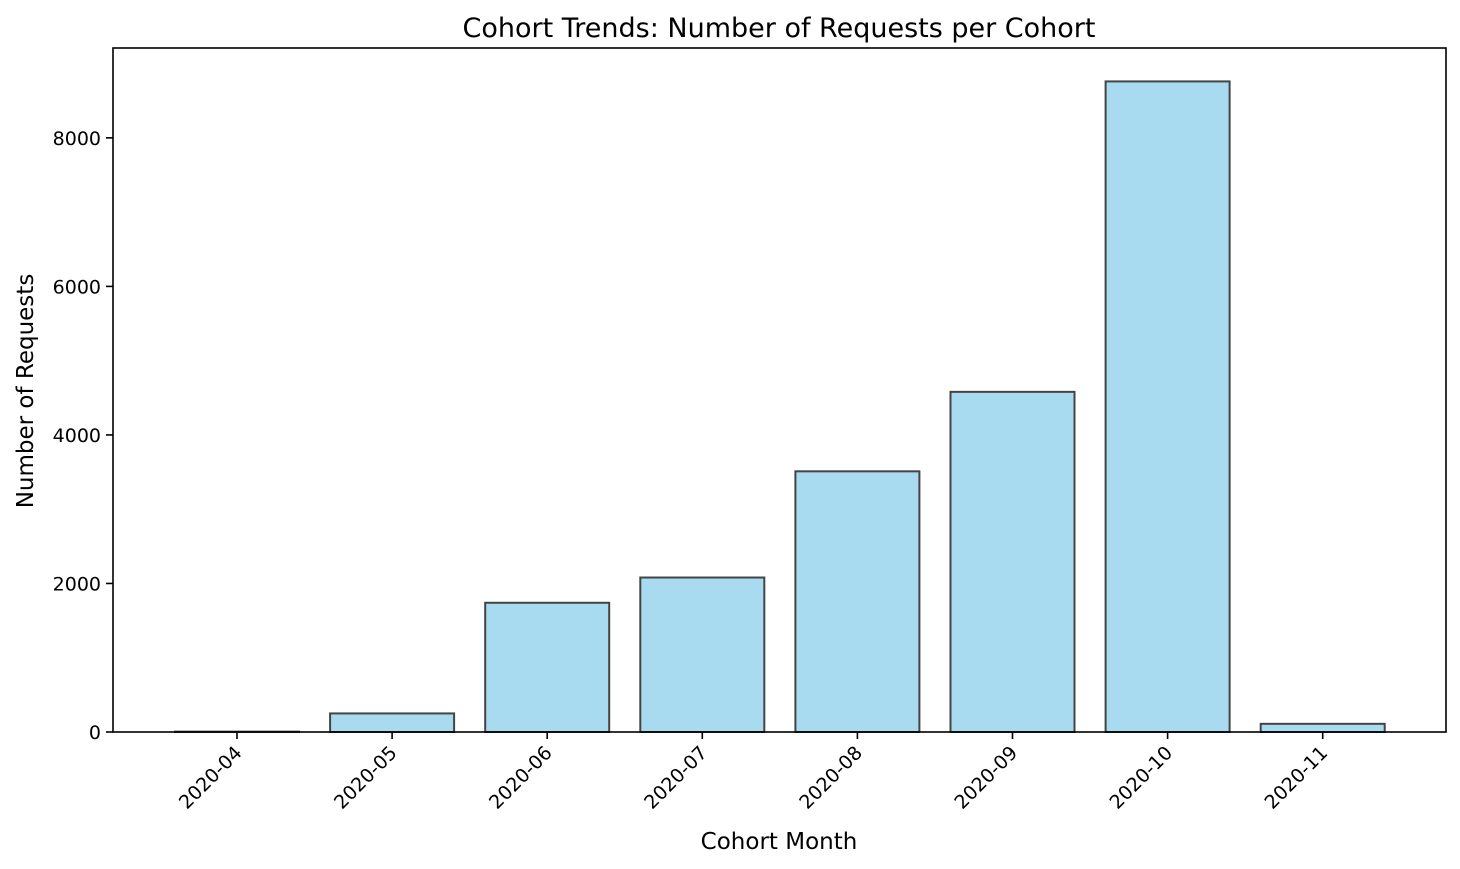  Describe the element at coordinates (77, 139) in the screenshot. I see `y-tick-label: 8000` at that location.